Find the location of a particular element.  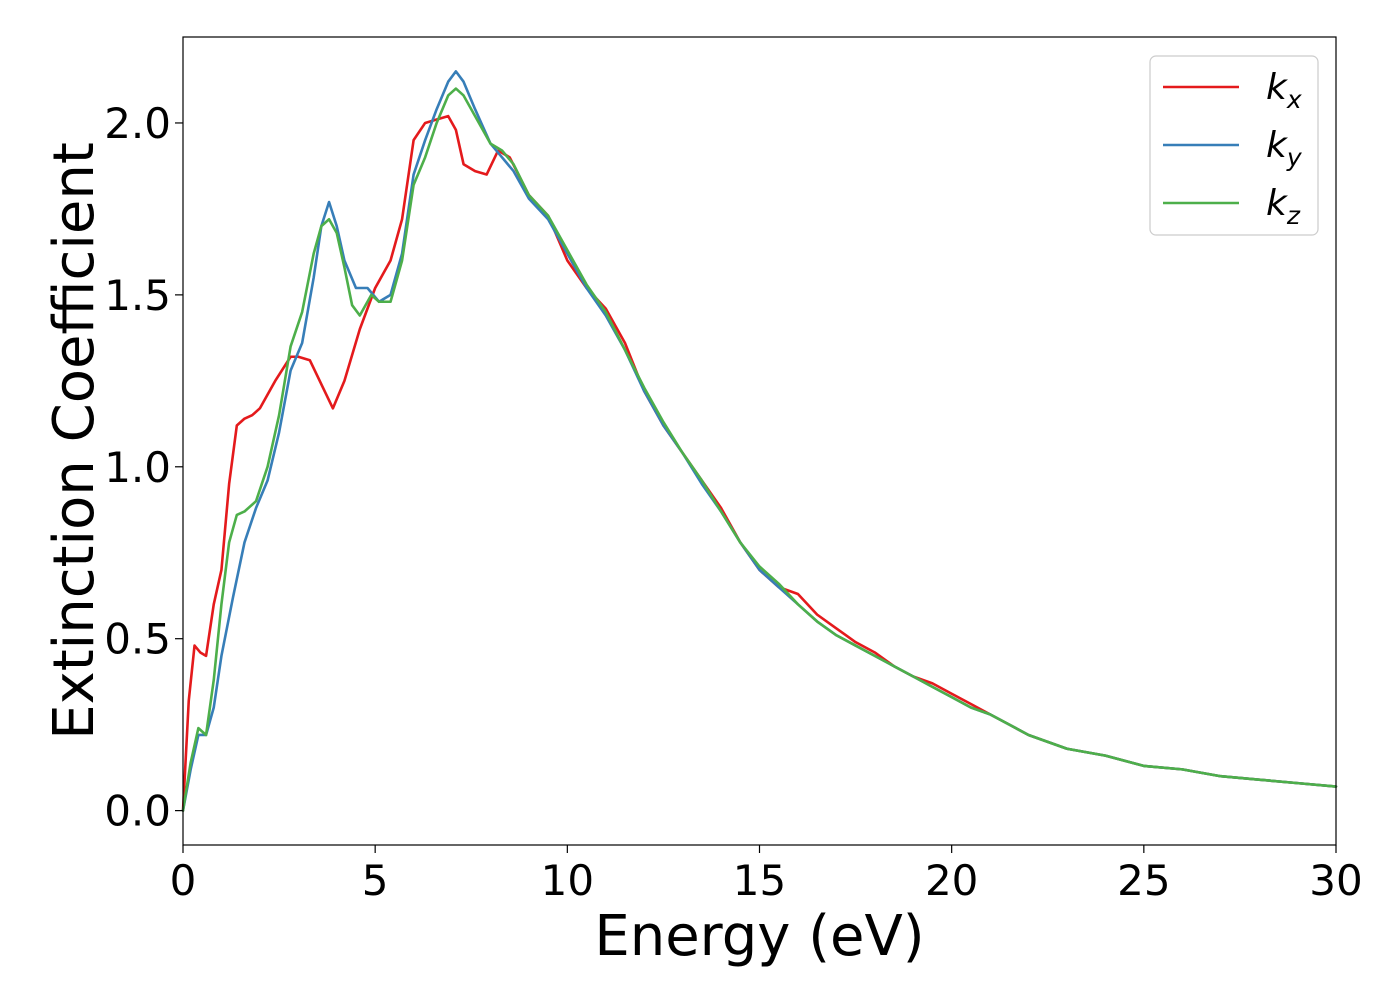

y-tick-label: 0.0 is located at coordinates (137, 811).